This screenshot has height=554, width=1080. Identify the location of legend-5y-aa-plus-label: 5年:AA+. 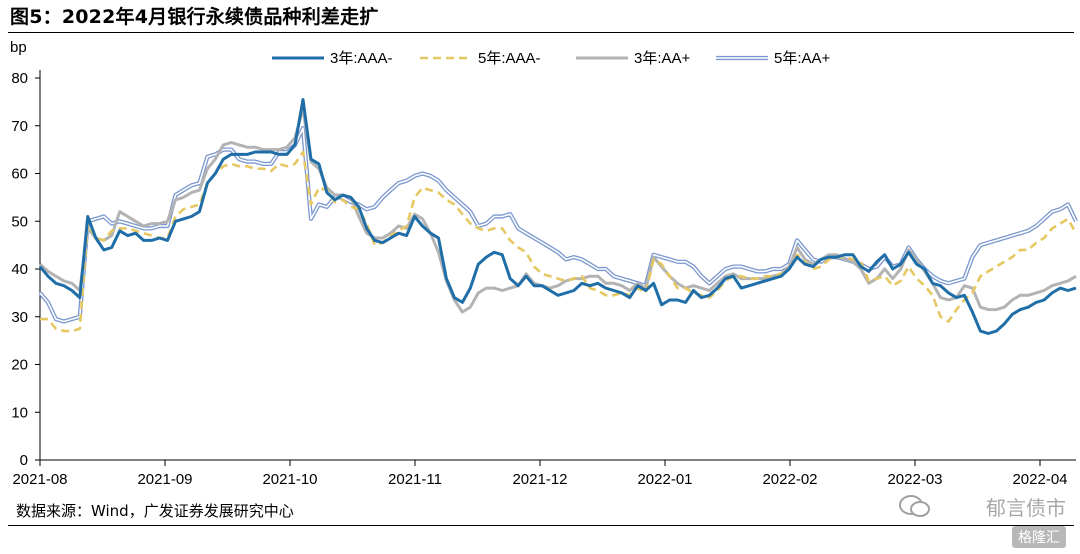
(802, 58).